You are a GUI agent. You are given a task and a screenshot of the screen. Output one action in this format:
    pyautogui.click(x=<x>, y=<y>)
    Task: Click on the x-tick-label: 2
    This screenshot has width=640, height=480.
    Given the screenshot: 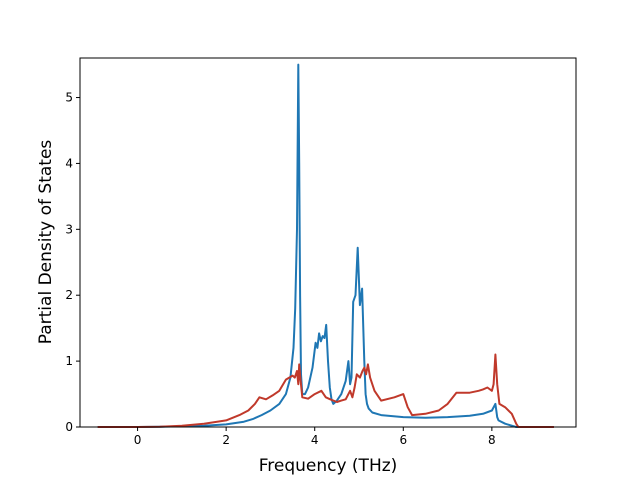 What is the action you would take?
    pyautogui.click(x=226, y=440)
    